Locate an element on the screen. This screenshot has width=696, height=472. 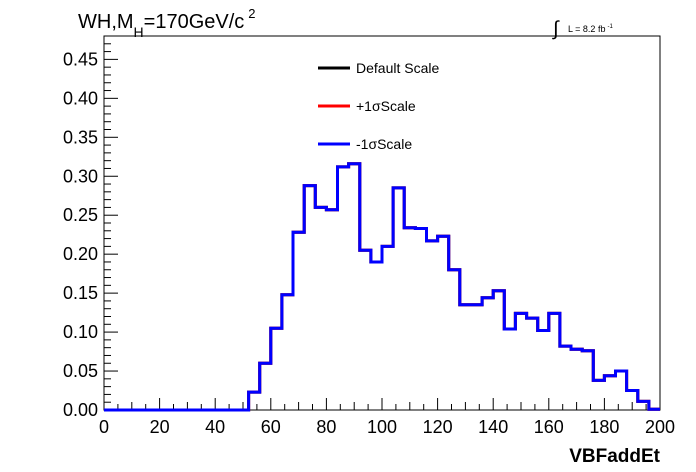
chart-title: WH,MH=170GeV/c 2 is located at coordinates (167, 23).